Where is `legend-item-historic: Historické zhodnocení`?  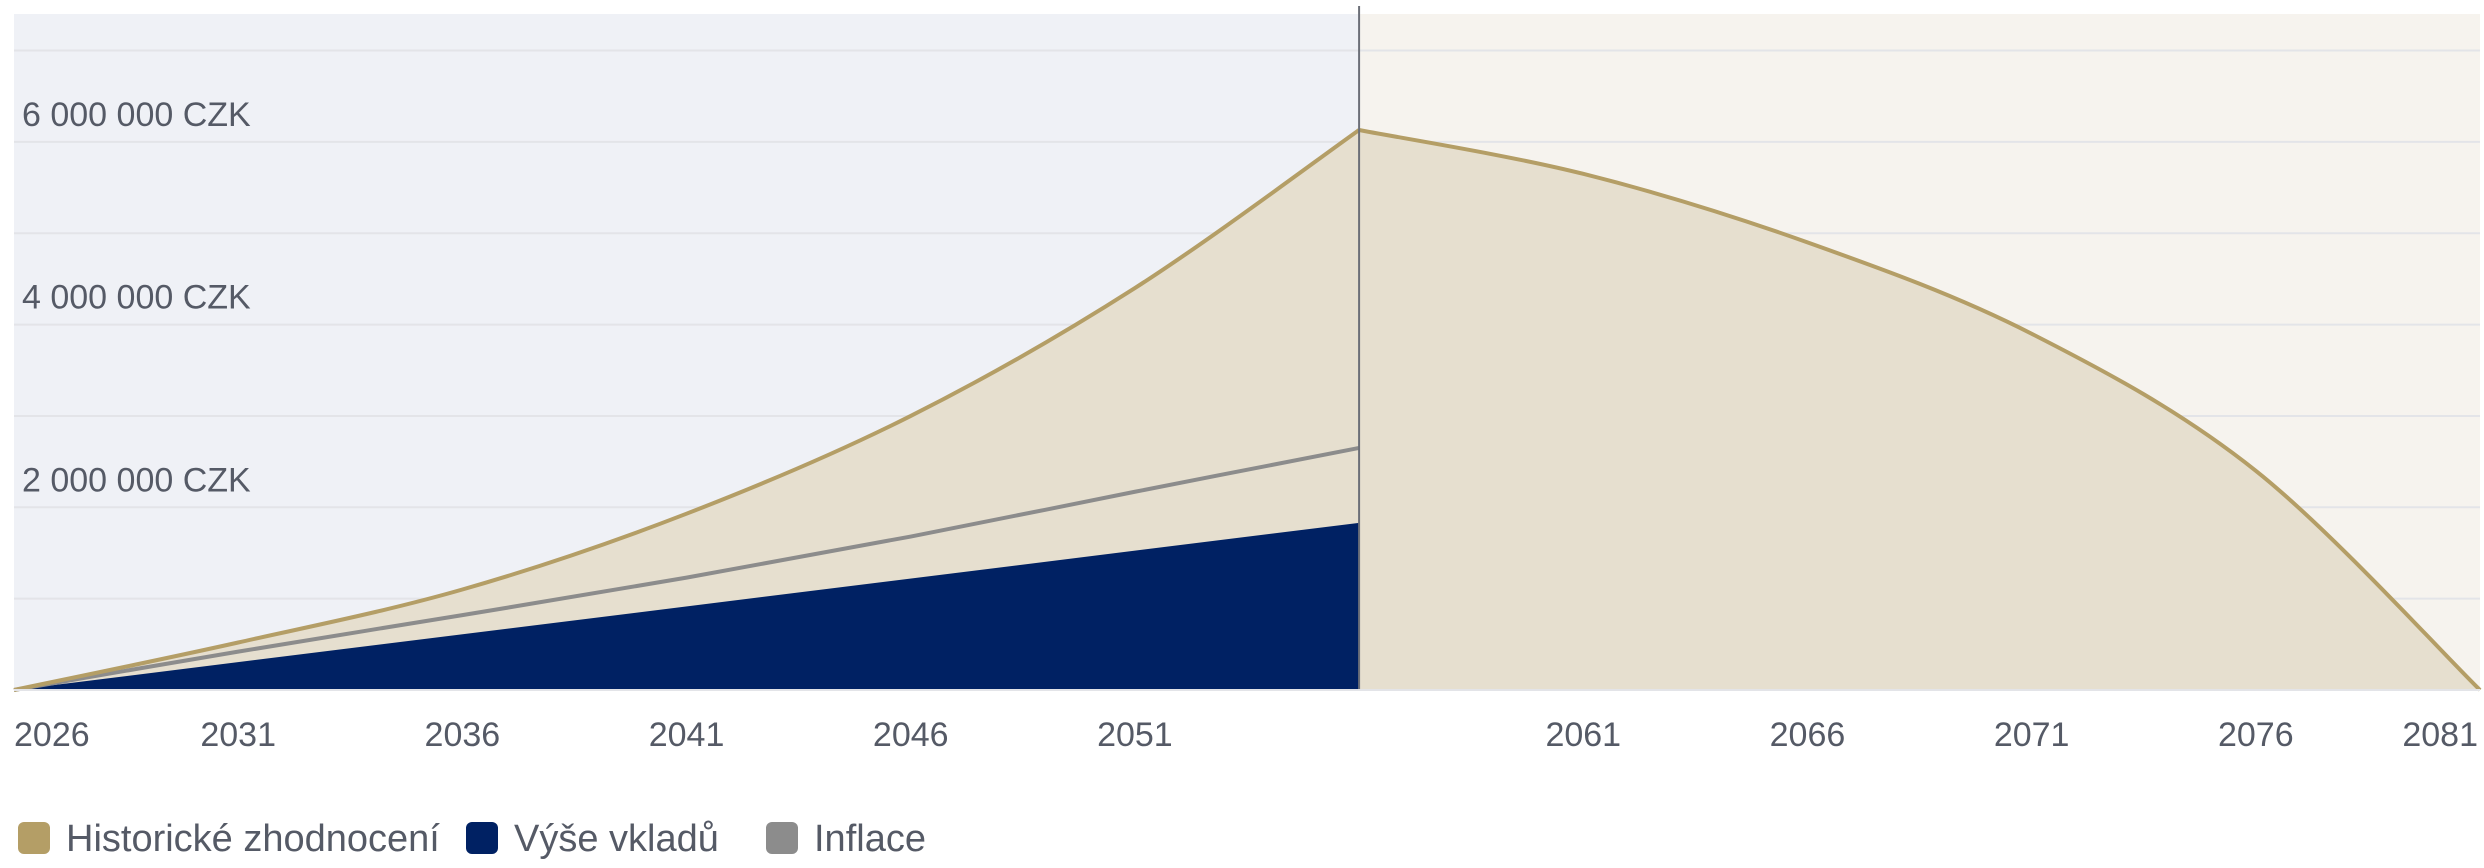
legend-item-historic: Historické zhodnocení is located at coordinates (229, 839).